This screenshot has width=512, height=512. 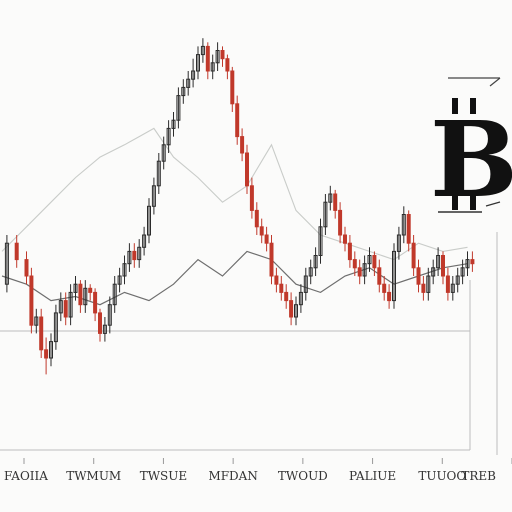 I want to click on x-tick-label: MFDAN, so click(x=232, y=476).